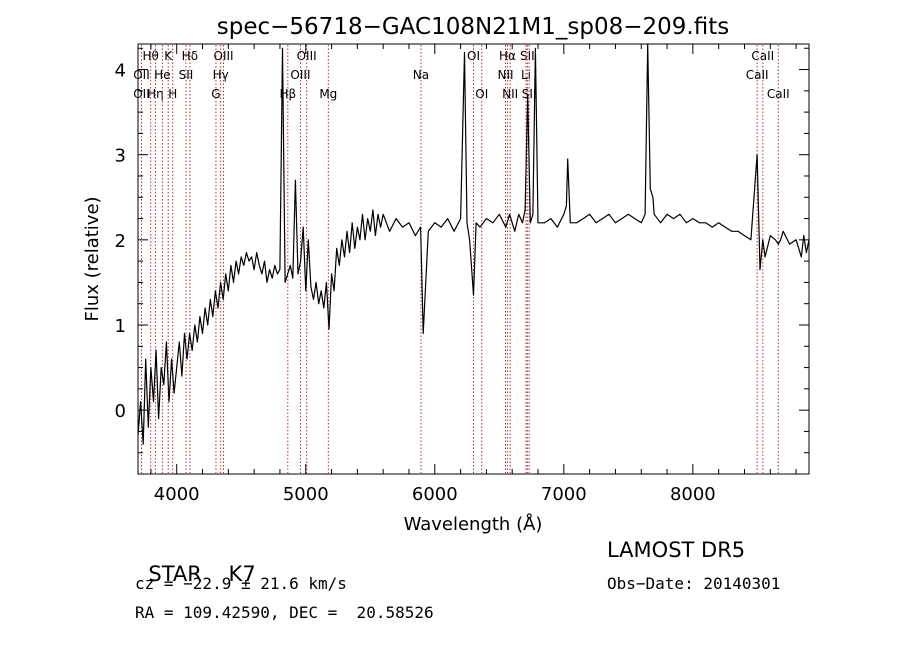 The height and width of the screenshot is (649, 900). I want to click on x-tick-label-1: 5000, so click(306, 494).